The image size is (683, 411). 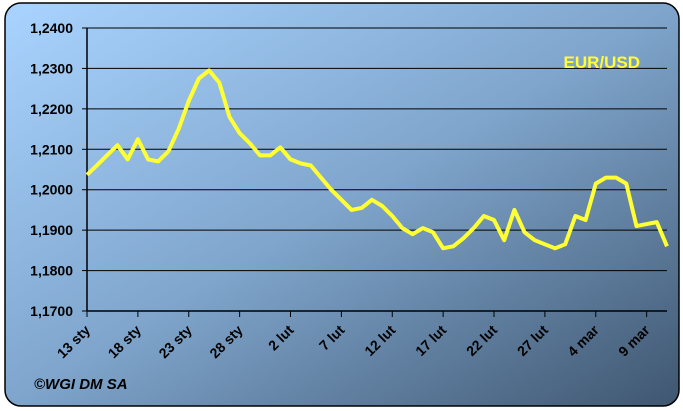 I want to click on y-tick-label: 1,2300, so click(x=51, y=68).